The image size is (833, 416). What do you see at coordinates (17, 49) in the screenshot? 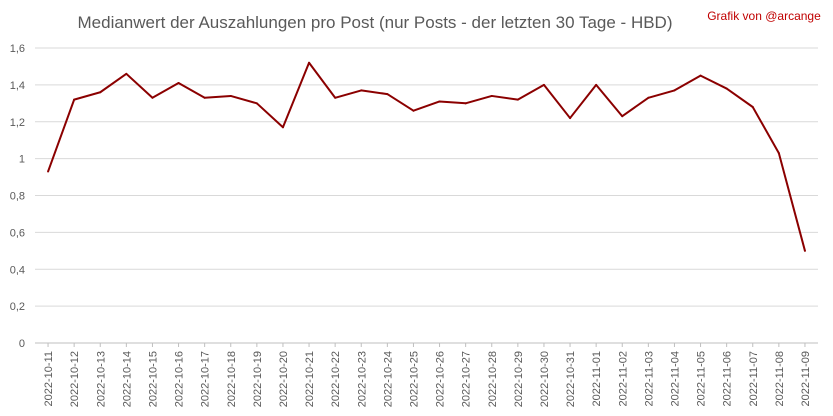
I see `y-tick-label: 1,6` at bounding box center [17, 49].